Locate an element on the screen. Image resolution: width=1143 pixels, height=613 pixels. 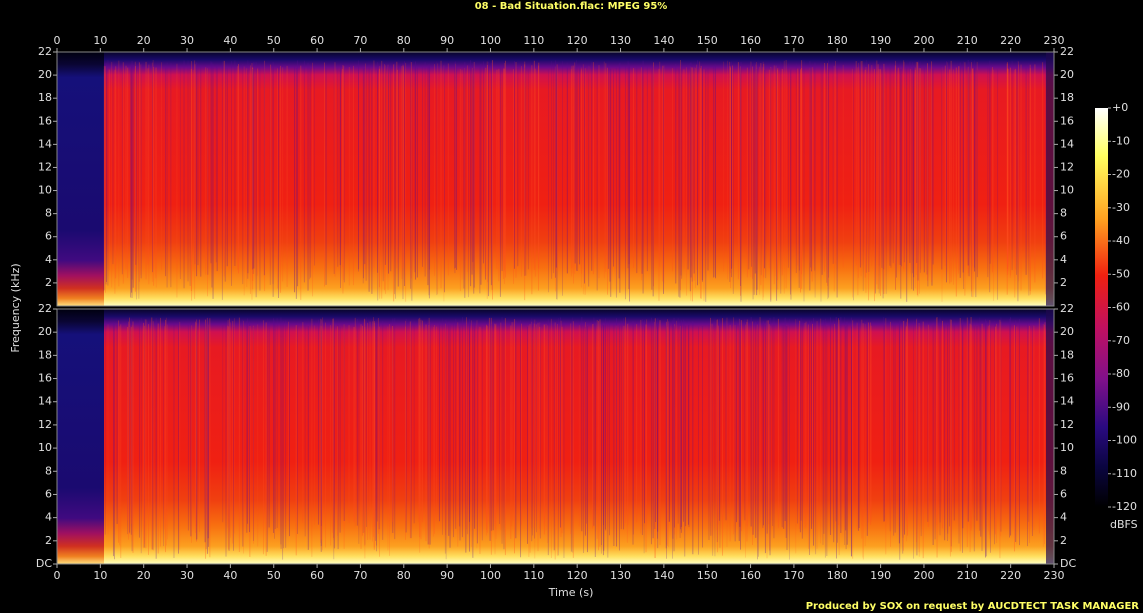
x-tick-label: 220 is located at coordinates (1010, 575).